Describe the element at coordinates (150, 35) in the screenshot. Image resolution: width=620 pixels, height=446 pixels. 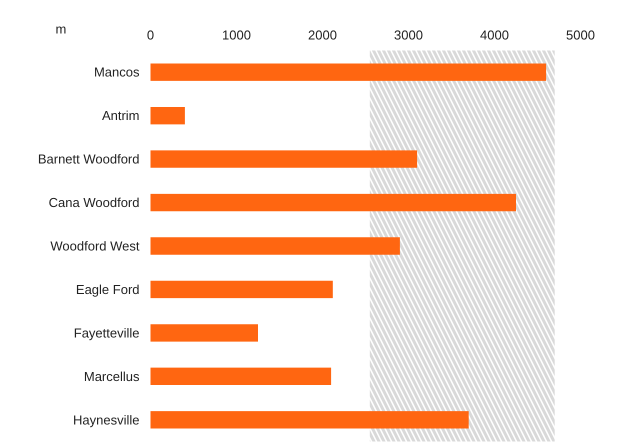
I see `x-tick-label: 0` at that location.